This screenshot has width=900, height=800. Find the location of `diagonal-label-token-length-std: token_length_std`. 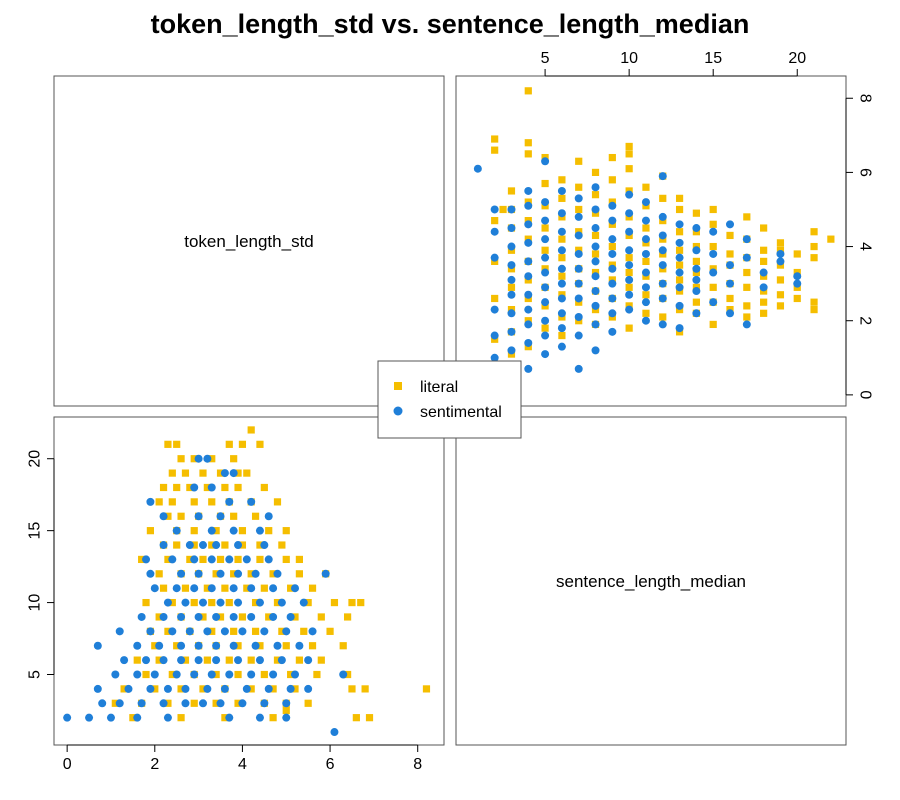

diagonal-label-token-length-std: token_length_std is located at coordinates (249, 241).